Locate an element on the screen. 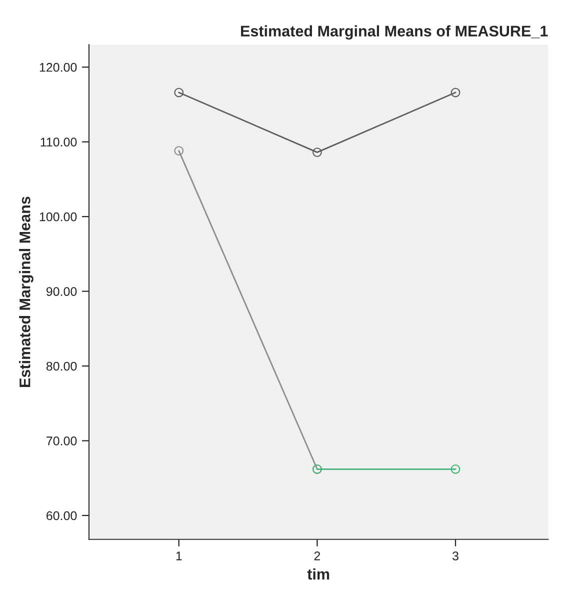 The image size is (574, 596). y-tick-label: 120.00 is located at coordinates (58, 67).